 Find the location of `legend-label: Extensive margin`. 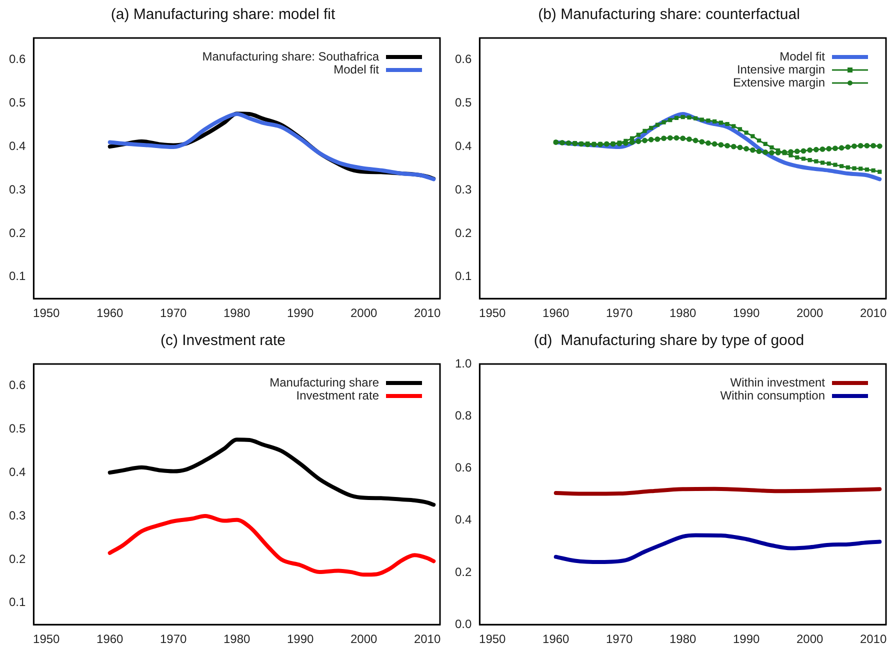

legend-label: Extensive margin is located at coordinates (778, 82).